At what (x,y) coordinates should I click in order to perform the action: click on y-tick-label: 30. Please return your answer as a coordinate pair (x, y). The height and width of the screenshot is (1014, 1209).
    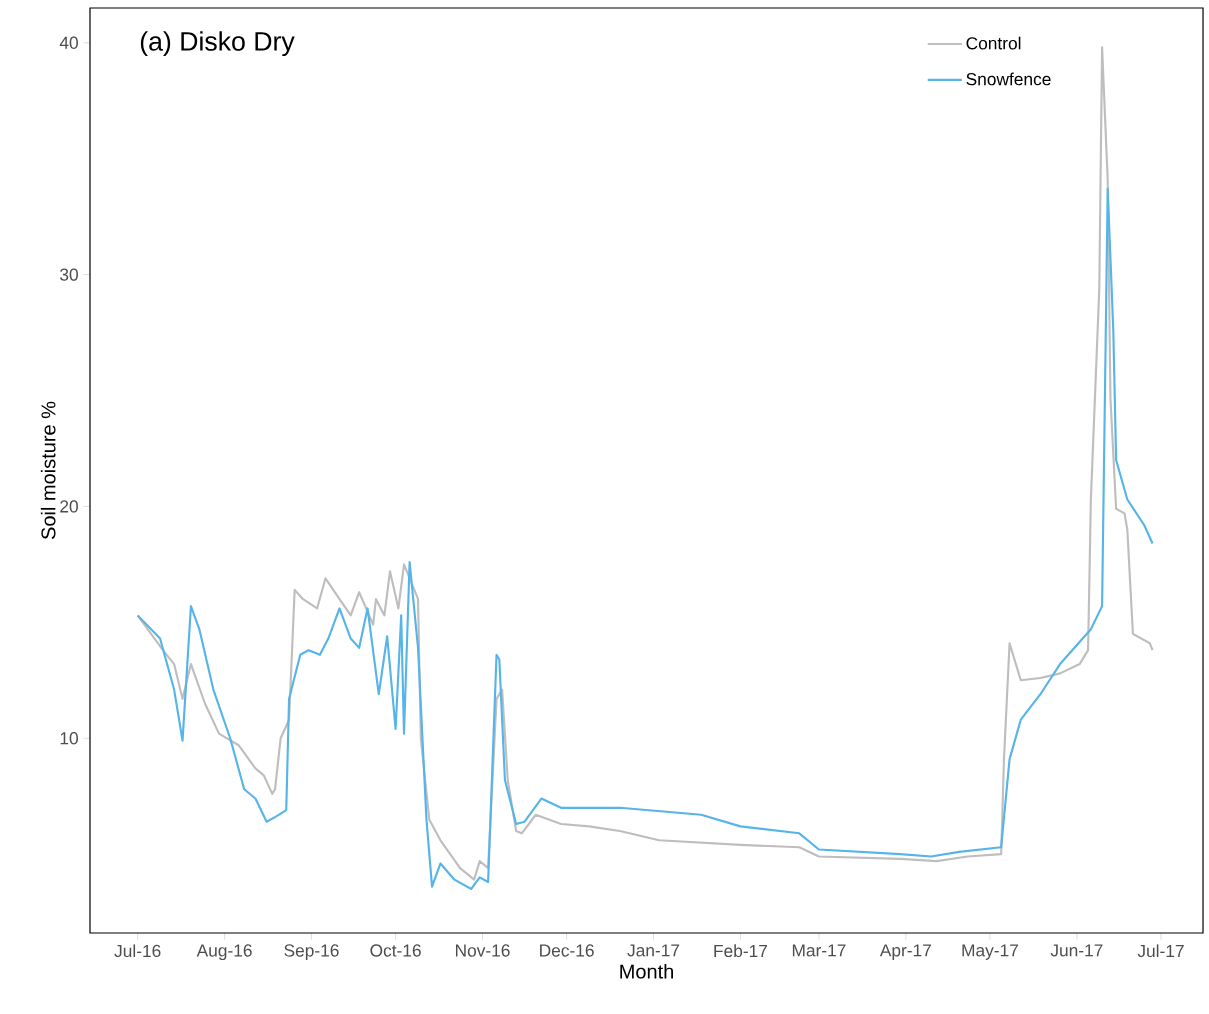
    Looking at the image, I should click on (69, 274).